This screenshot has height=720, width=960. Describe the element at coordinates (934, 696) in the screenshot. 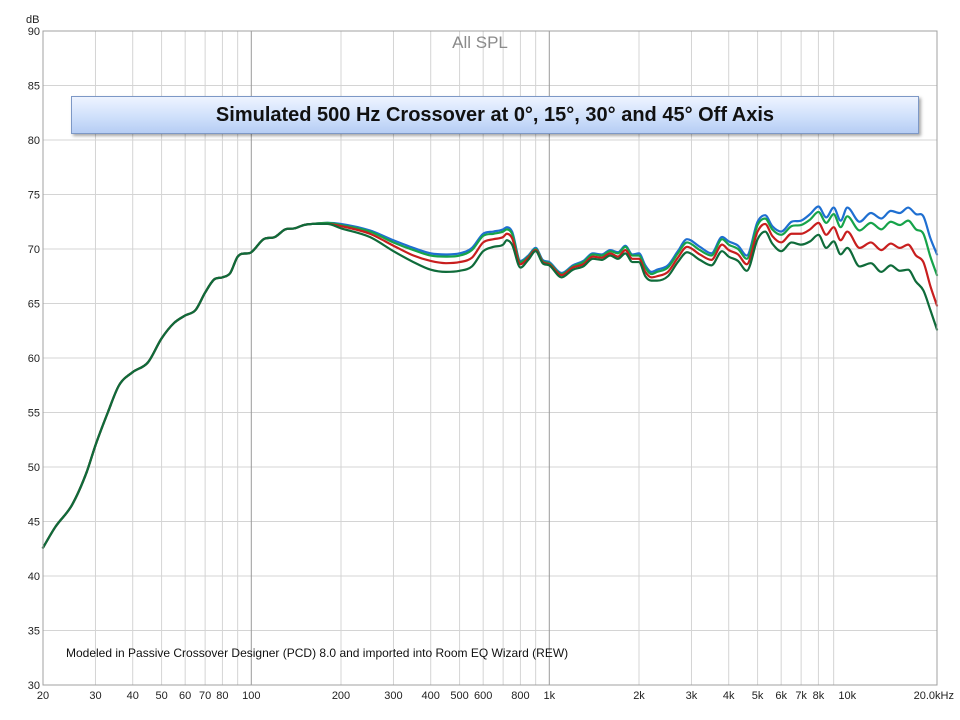

I see `x-tick-label: 20.0kHz` at that location.